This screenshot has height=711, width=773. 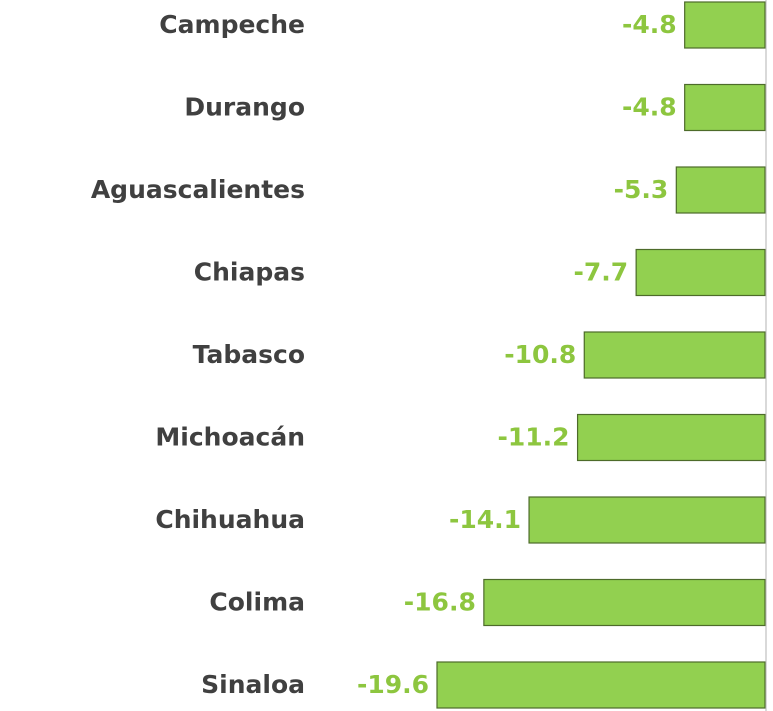 What do you see at coordinates (485, 519) in the screenshot?
I see `value-label: -14.1` at bounding box center [485, 519].